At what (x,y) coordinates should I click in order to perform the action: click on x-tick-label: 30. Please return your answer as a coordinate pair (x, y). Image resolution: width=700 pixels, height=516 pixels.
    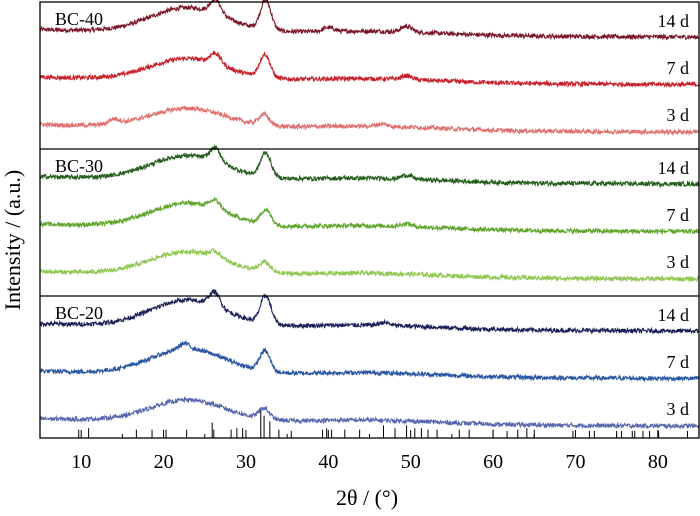
    Looking at the image, I should click on (246, 462).